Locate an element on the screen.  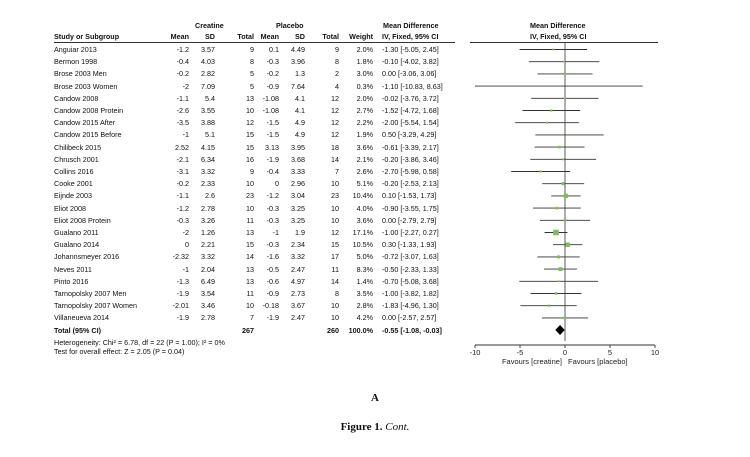
creatine-total: 8 is located at coordinates (252, 62).